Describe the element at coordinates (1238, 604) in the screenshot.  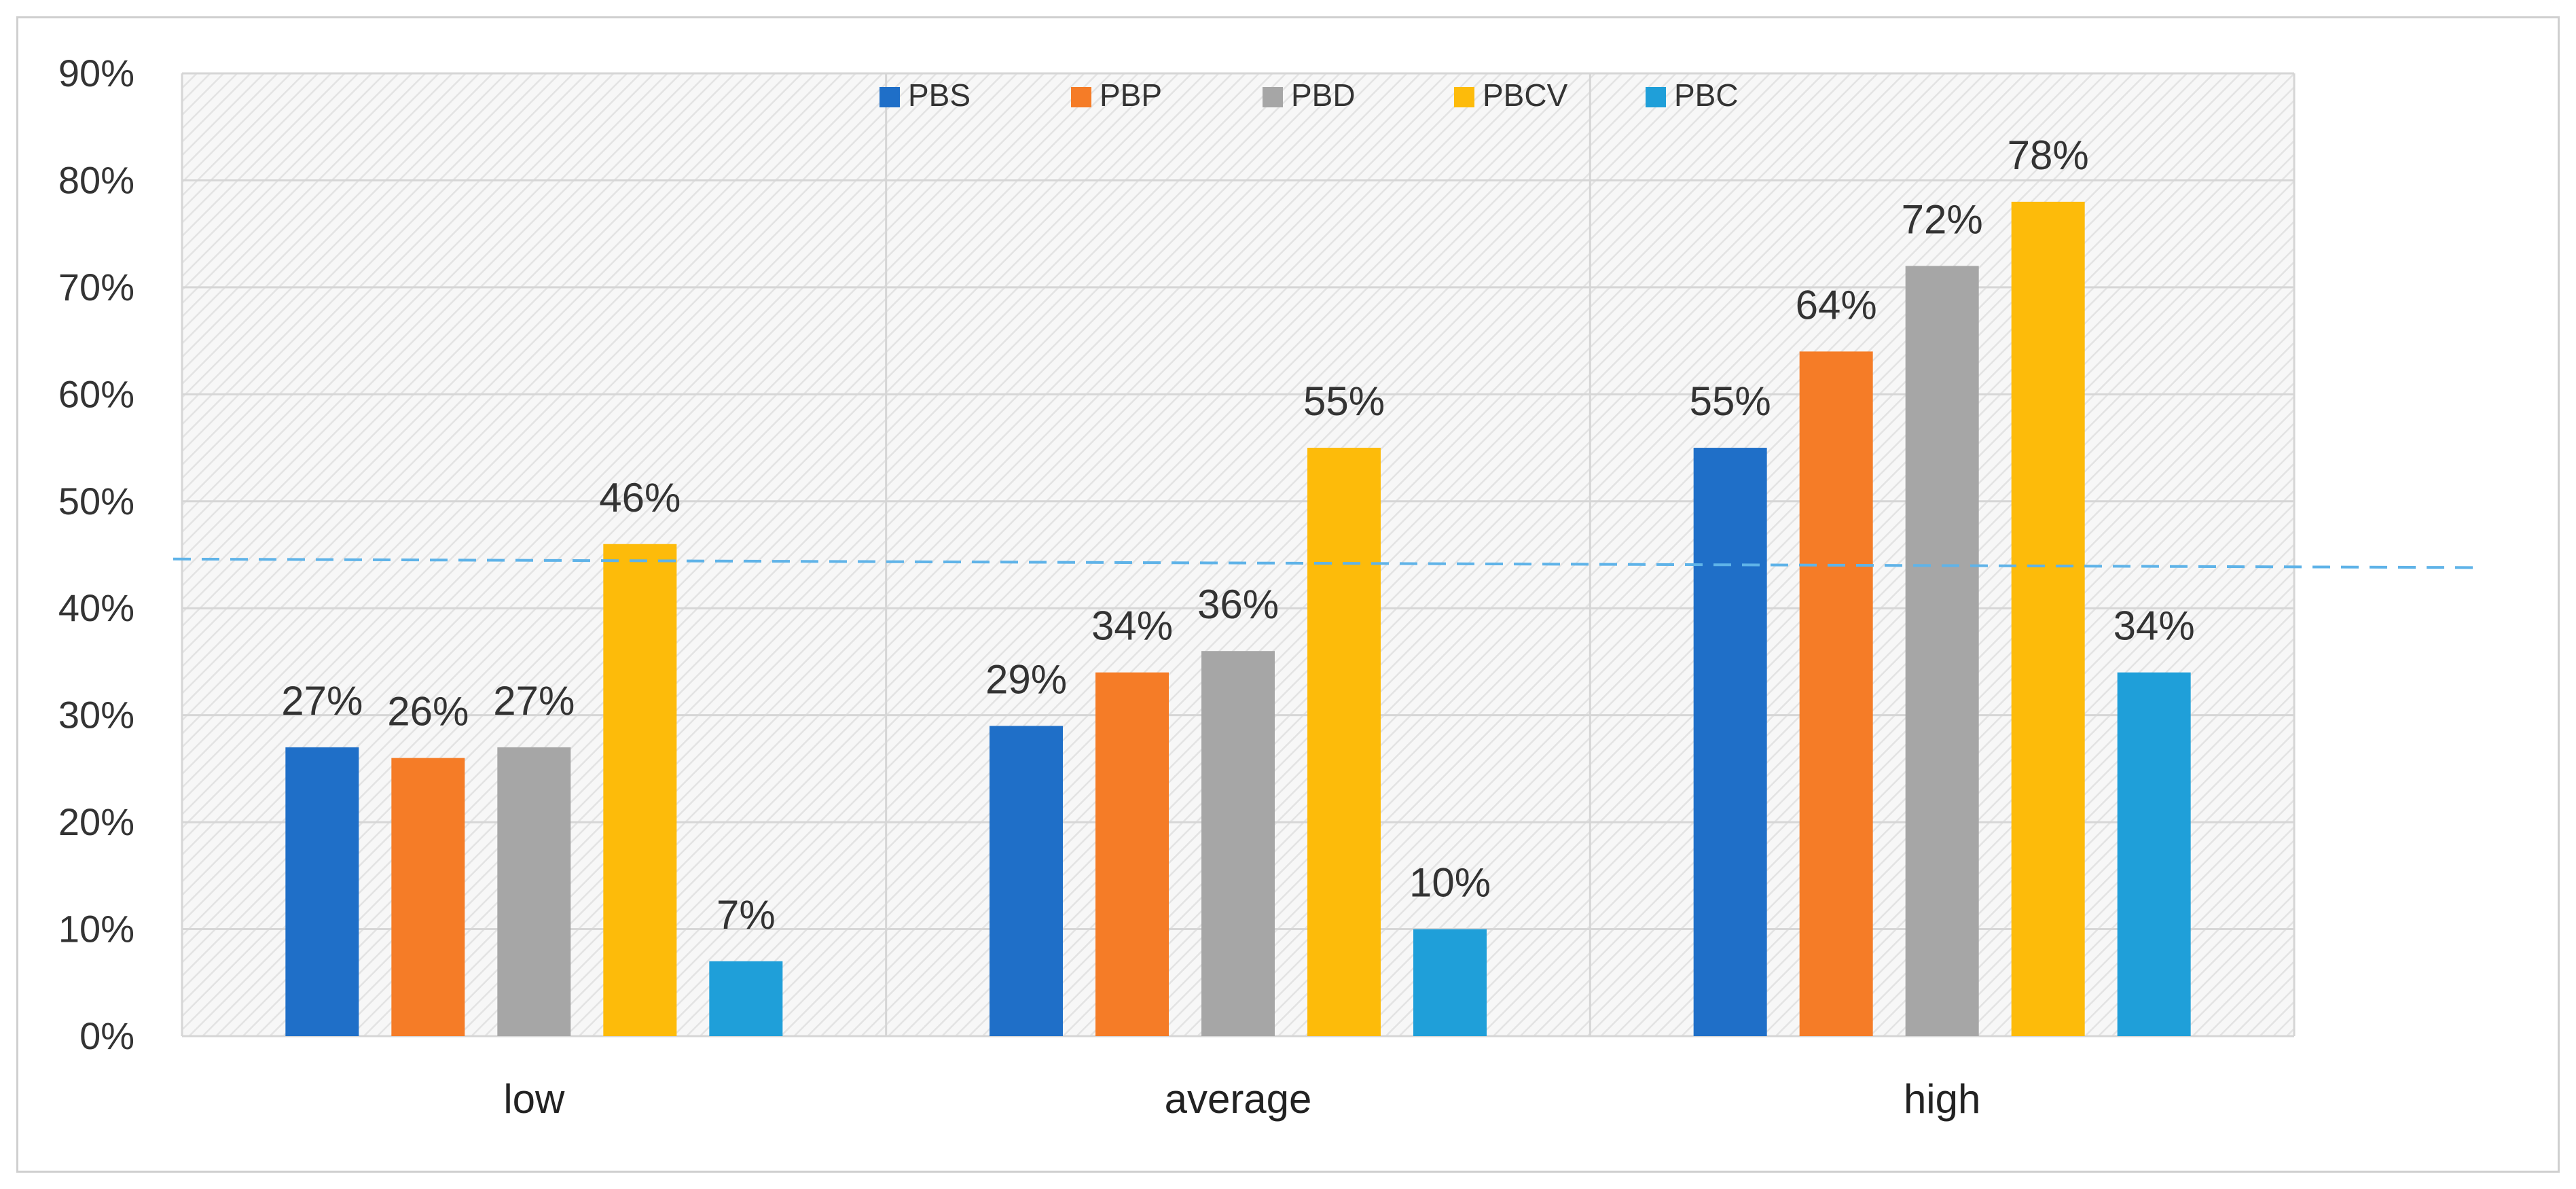
I see `data-label: 36%` at that location.